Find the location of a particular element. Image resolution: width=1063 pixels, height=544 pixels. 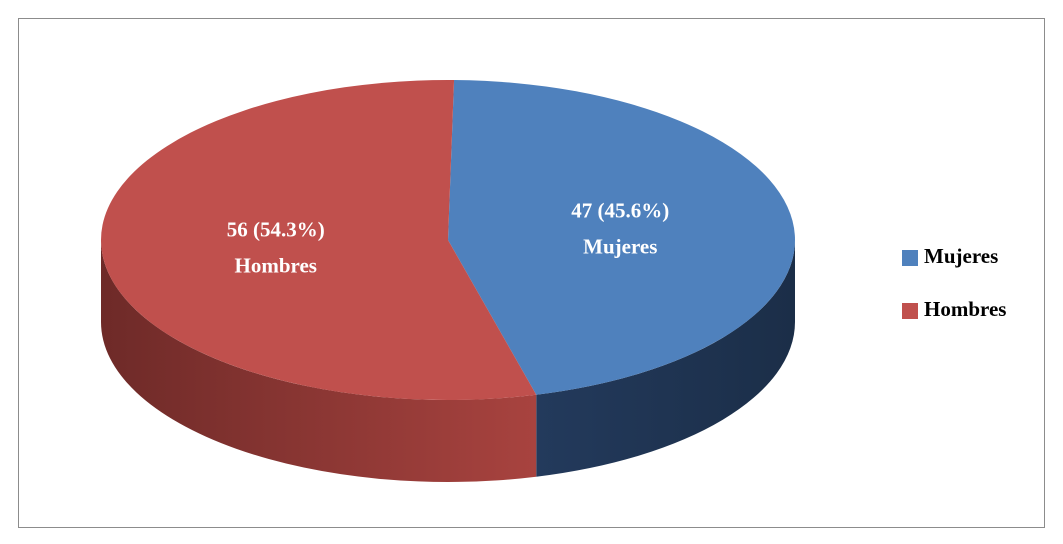

legend-label: Hombres is located at coordinates (965, 309).